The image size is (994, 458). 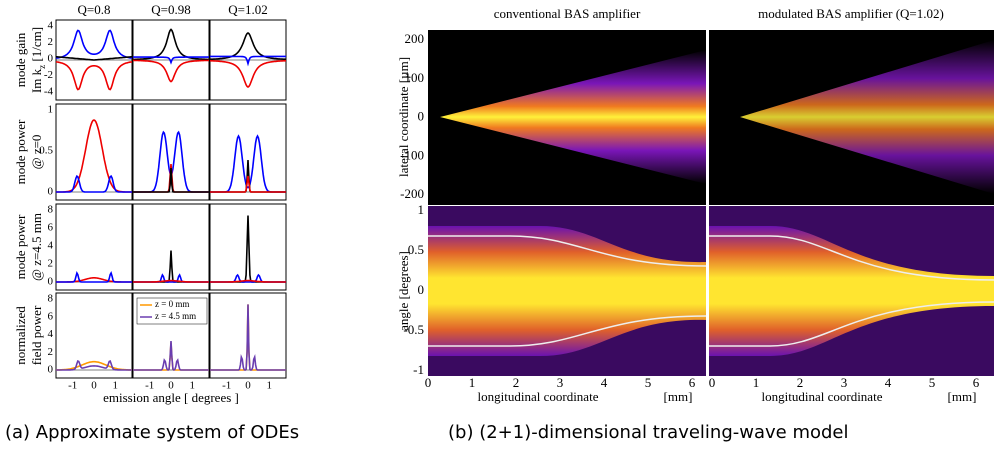 What do you see at coordinates (416, 249) in the screenshot?
I see `y-tick-label: 0.5` at bounding box center [416, 249].